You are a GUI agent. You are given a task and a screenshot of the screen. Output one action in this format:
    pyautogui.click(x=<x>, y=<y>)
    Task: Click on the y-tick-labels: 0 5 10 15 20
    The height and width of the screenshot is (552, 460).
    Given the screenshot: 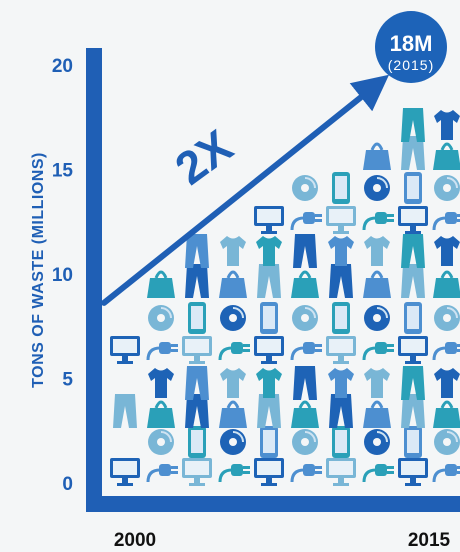 What is the action you would take?
    pyautogui.click(x=63, y=275)
    